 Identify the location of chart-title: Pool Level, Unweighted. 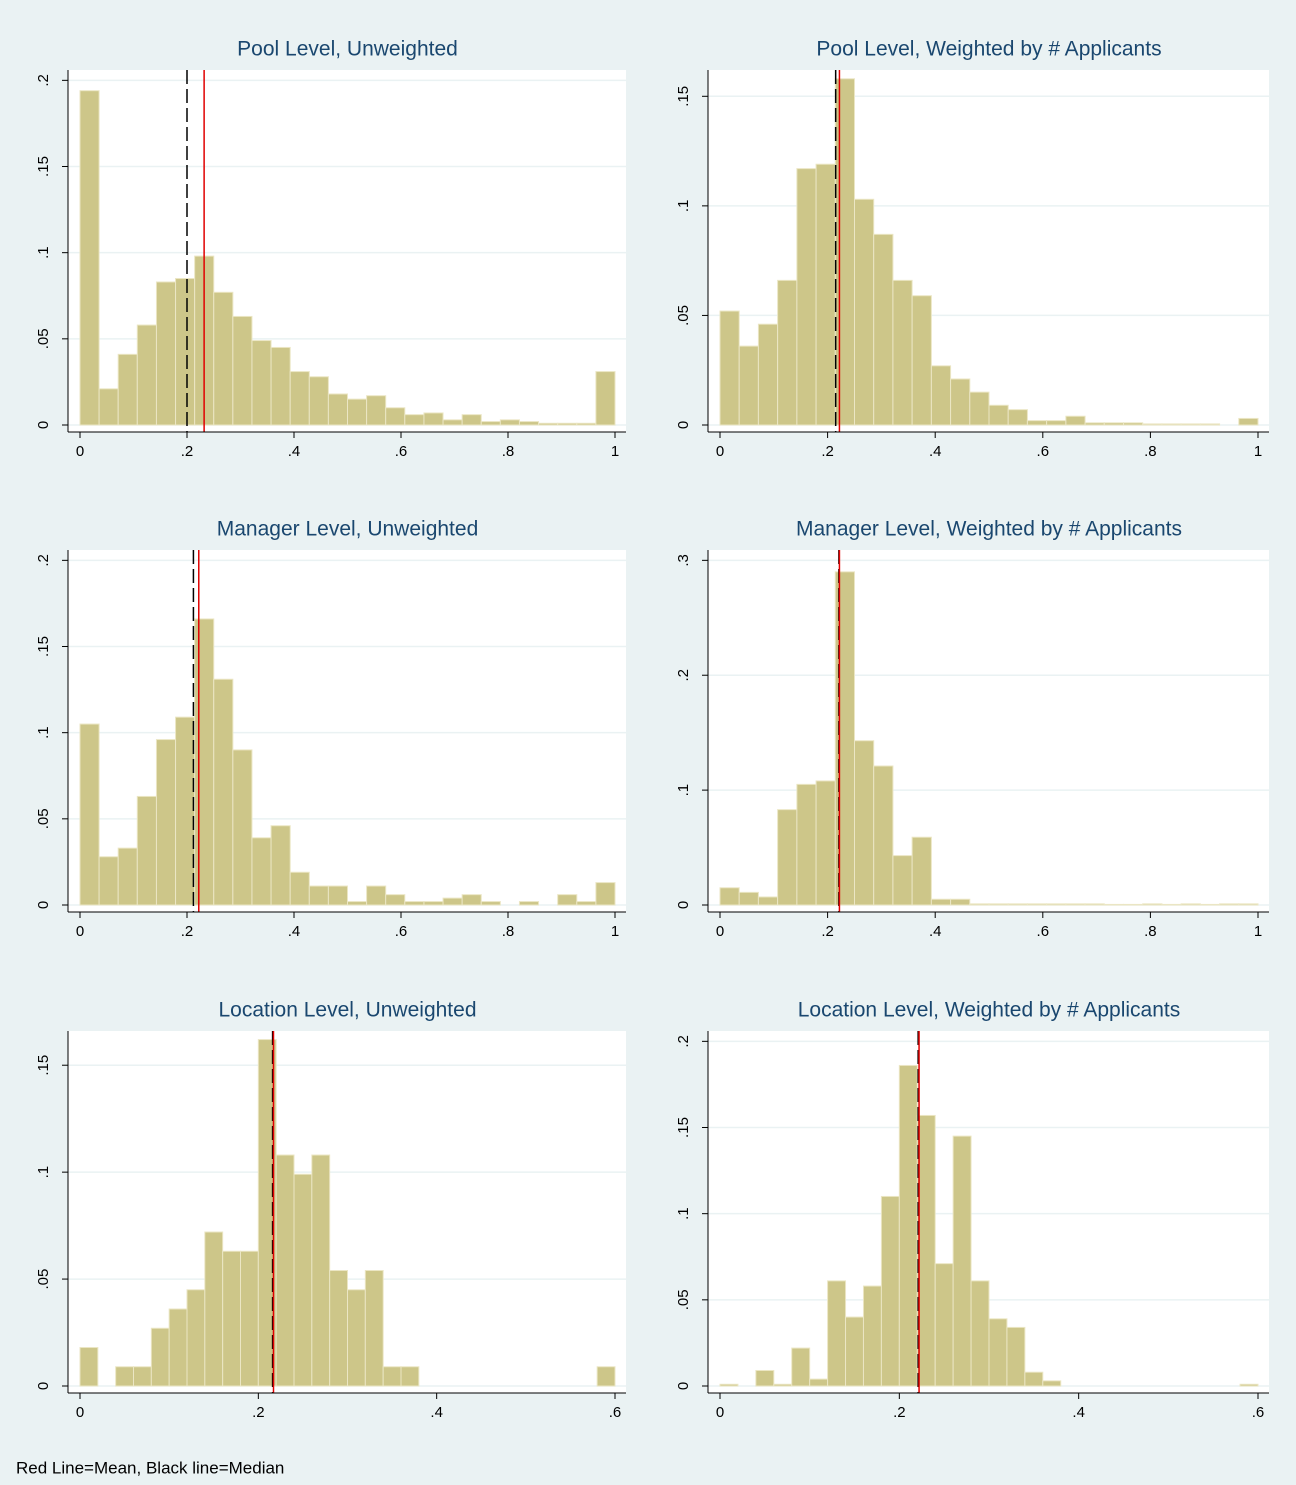
(347, 49).